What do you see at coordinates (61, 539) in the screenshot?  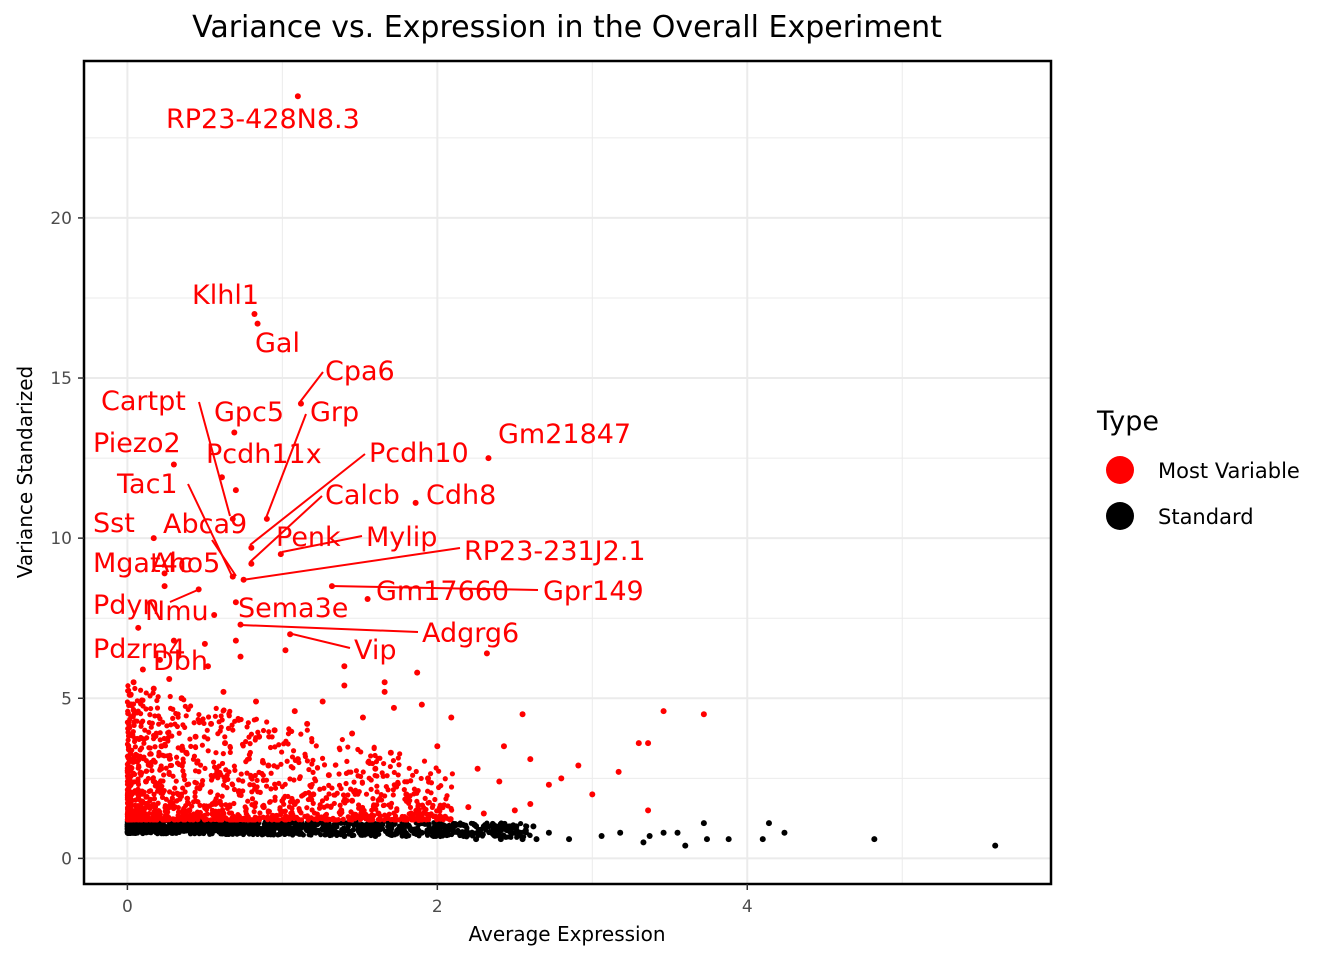 I see `y-tick-label: 10` at bounding box center [61, 539].